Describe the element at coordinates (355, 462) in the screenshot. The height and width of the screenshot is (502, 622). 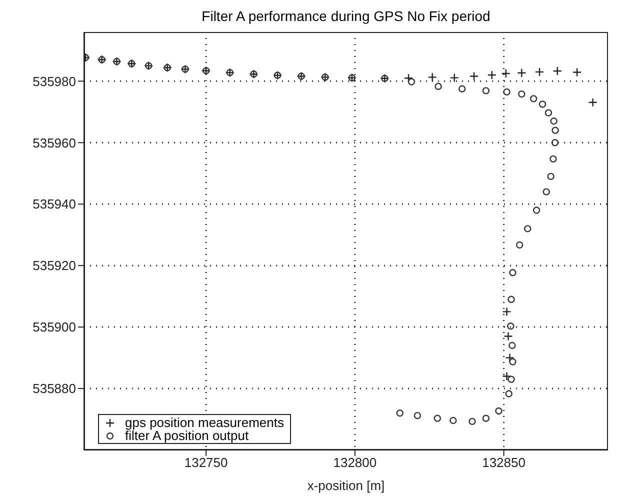
I see `x-tick-label: 132800` at that location.